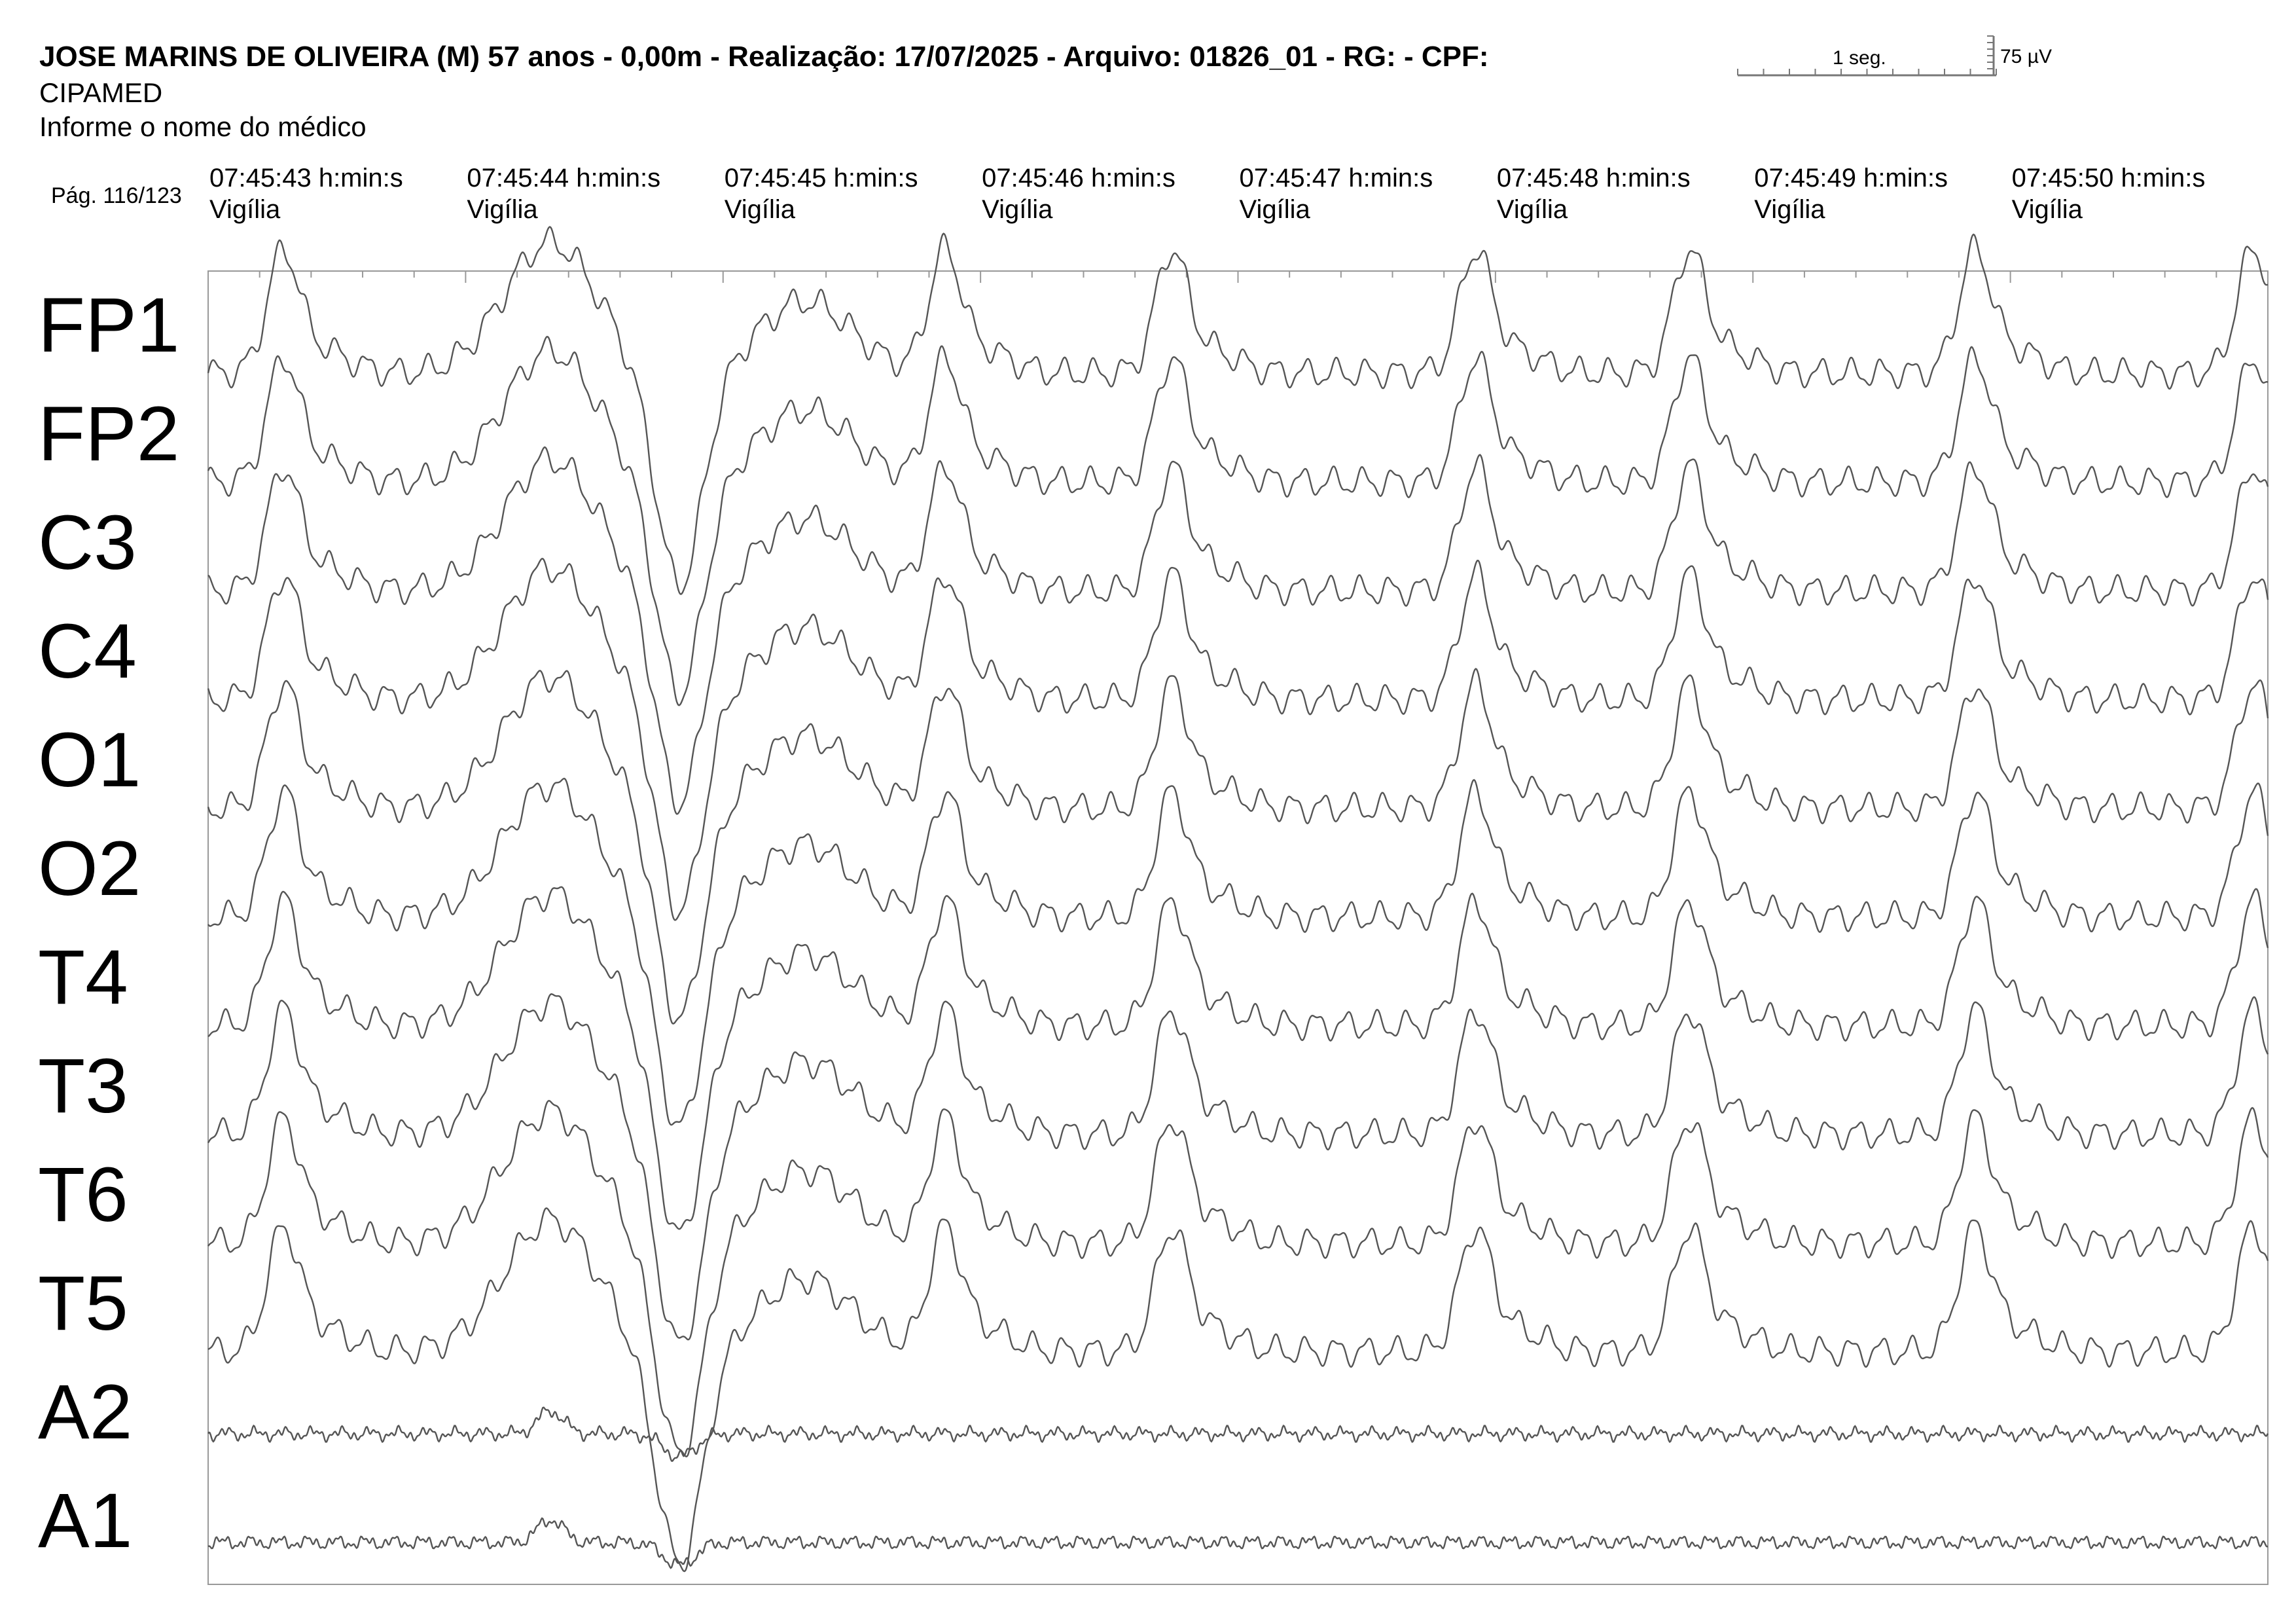 The height and width of the screenshot is (1623, 2296). I want to click on time-label: 07:45:44 h:min:s, so click(564, 178).